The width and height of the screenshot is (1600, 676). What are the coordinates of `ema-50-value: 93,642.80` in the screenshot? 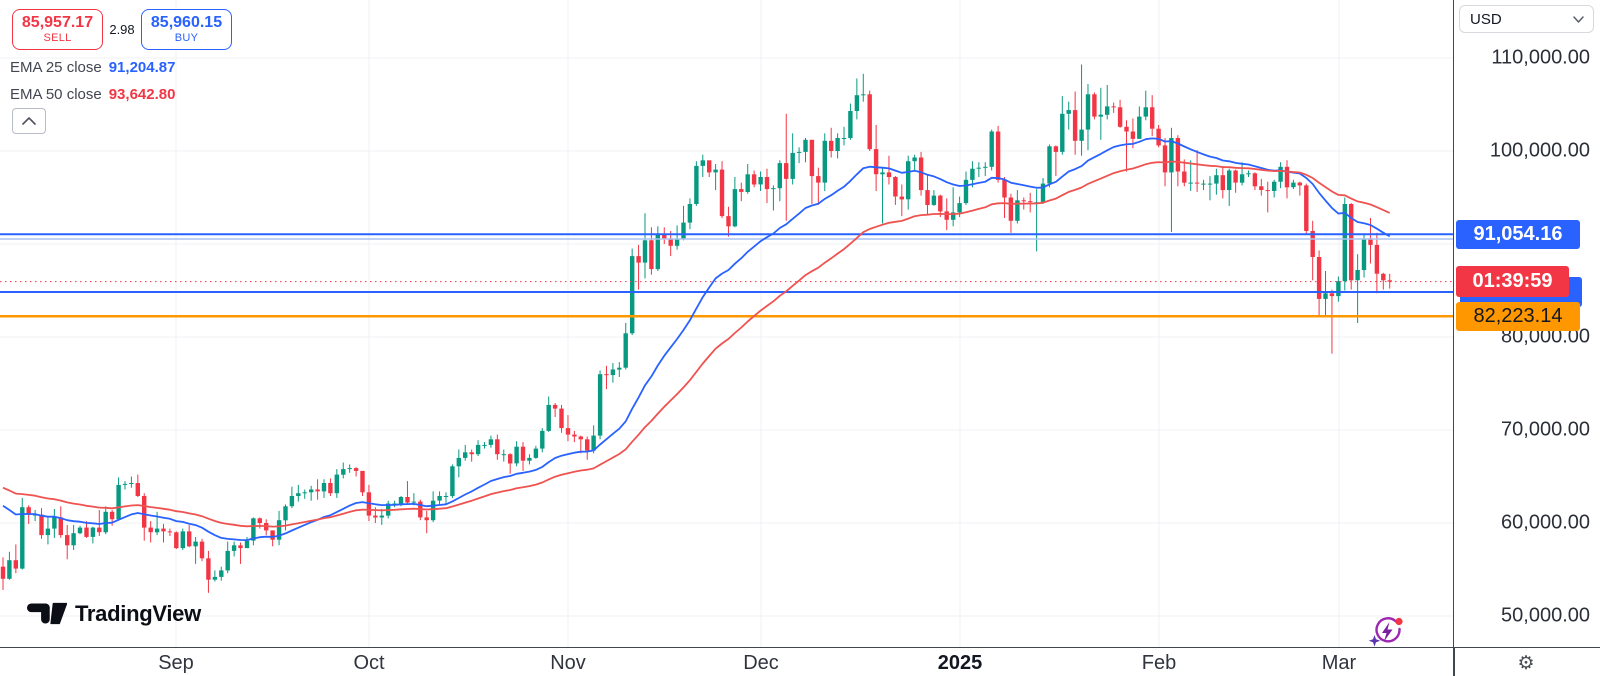 It's located at (142, 94).